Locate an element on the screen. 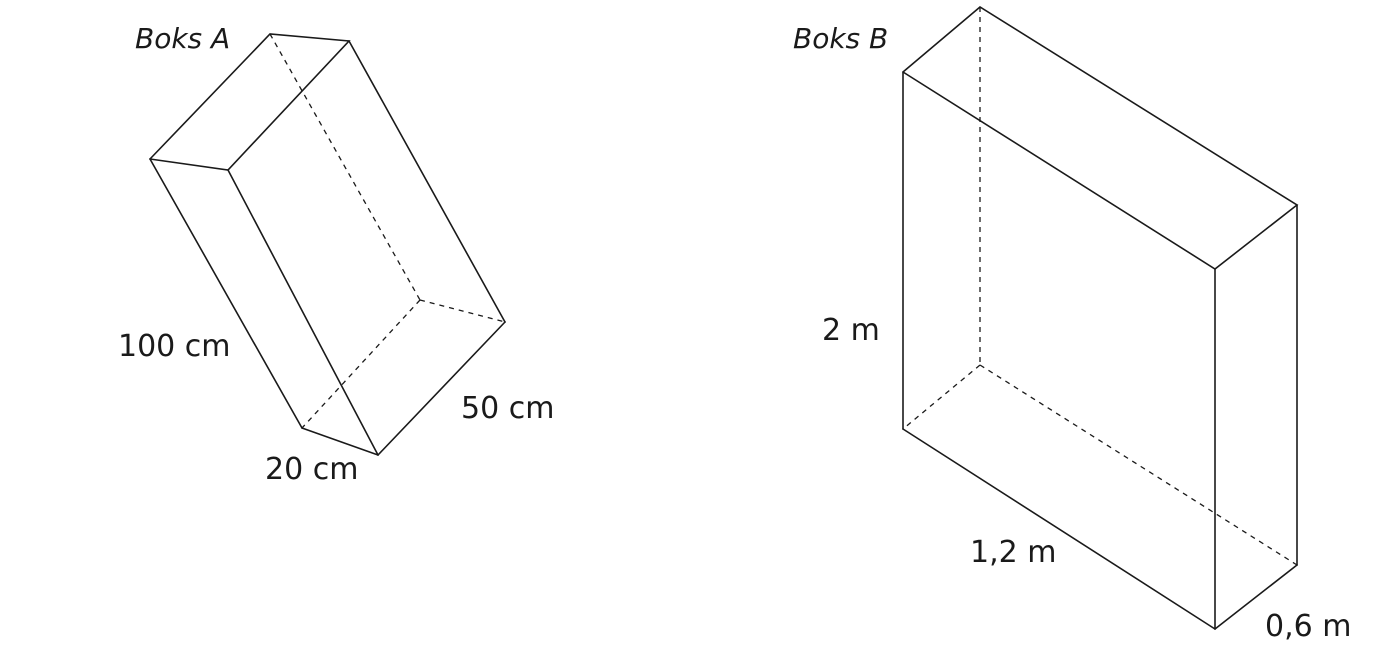 This screenshot has height=650, width=1379. box-a-hidden-bottom-edge is located at coordinates (361, 364).